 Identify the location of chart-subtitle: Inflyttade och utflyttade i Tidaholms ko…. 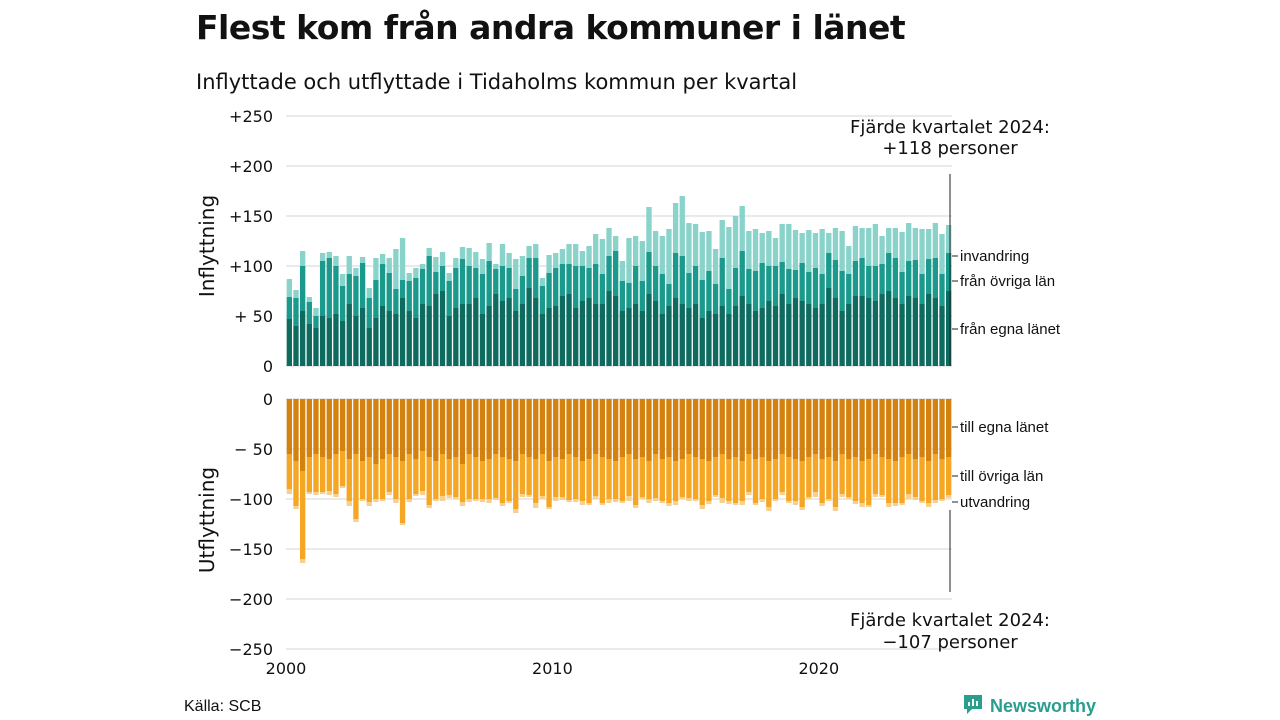
(497, 82).